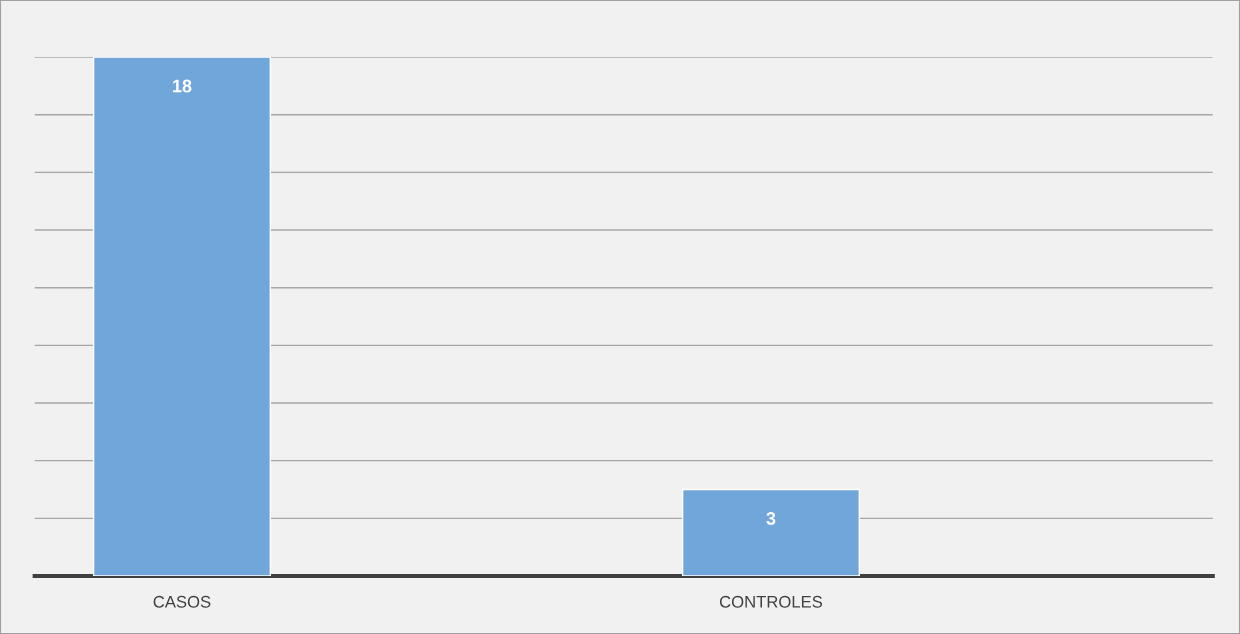 The image size is (1240, 634). Describe the element at coordinates (182, 601) in the screenshot. I see `x-tick-label: CASOS` at that location.